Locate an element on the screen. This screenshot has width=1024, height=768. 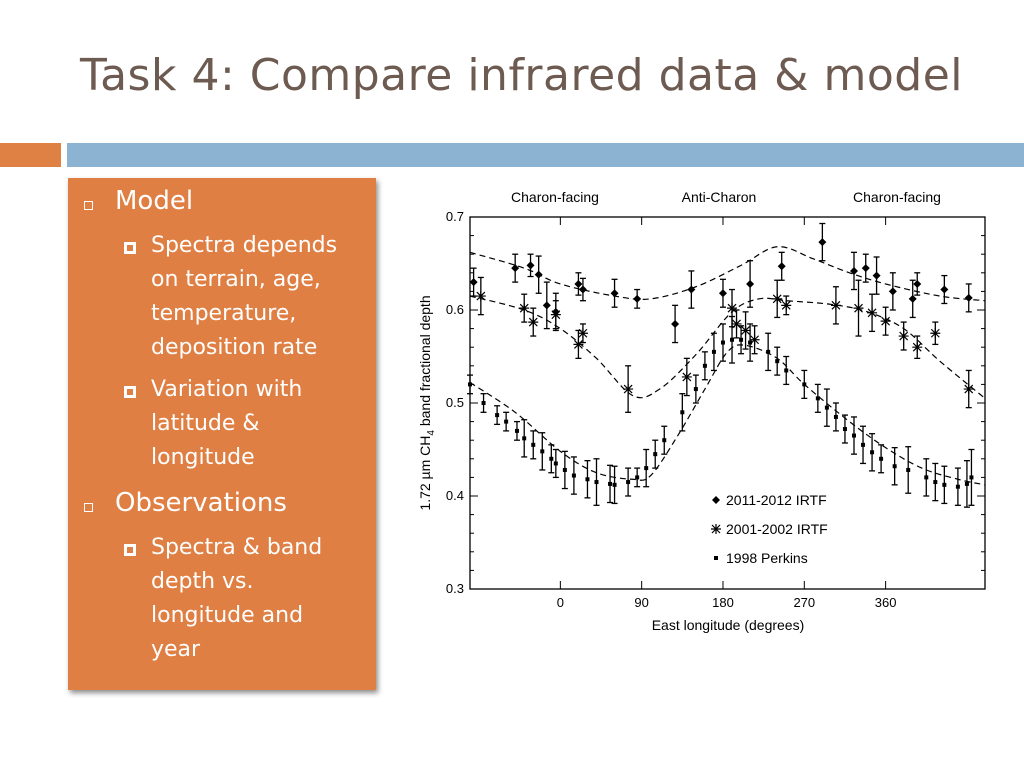
sub-bullet-line: on terrain, age, is located at coordinates (236, 279).